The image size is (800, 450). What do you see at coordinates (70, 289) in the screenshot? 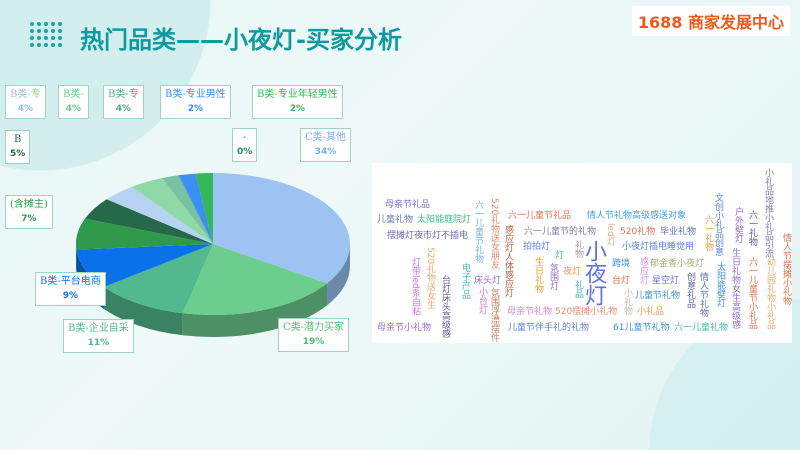
I see `pie-data-label: B类-平台电商 9%` at bounding box center [70, 289].